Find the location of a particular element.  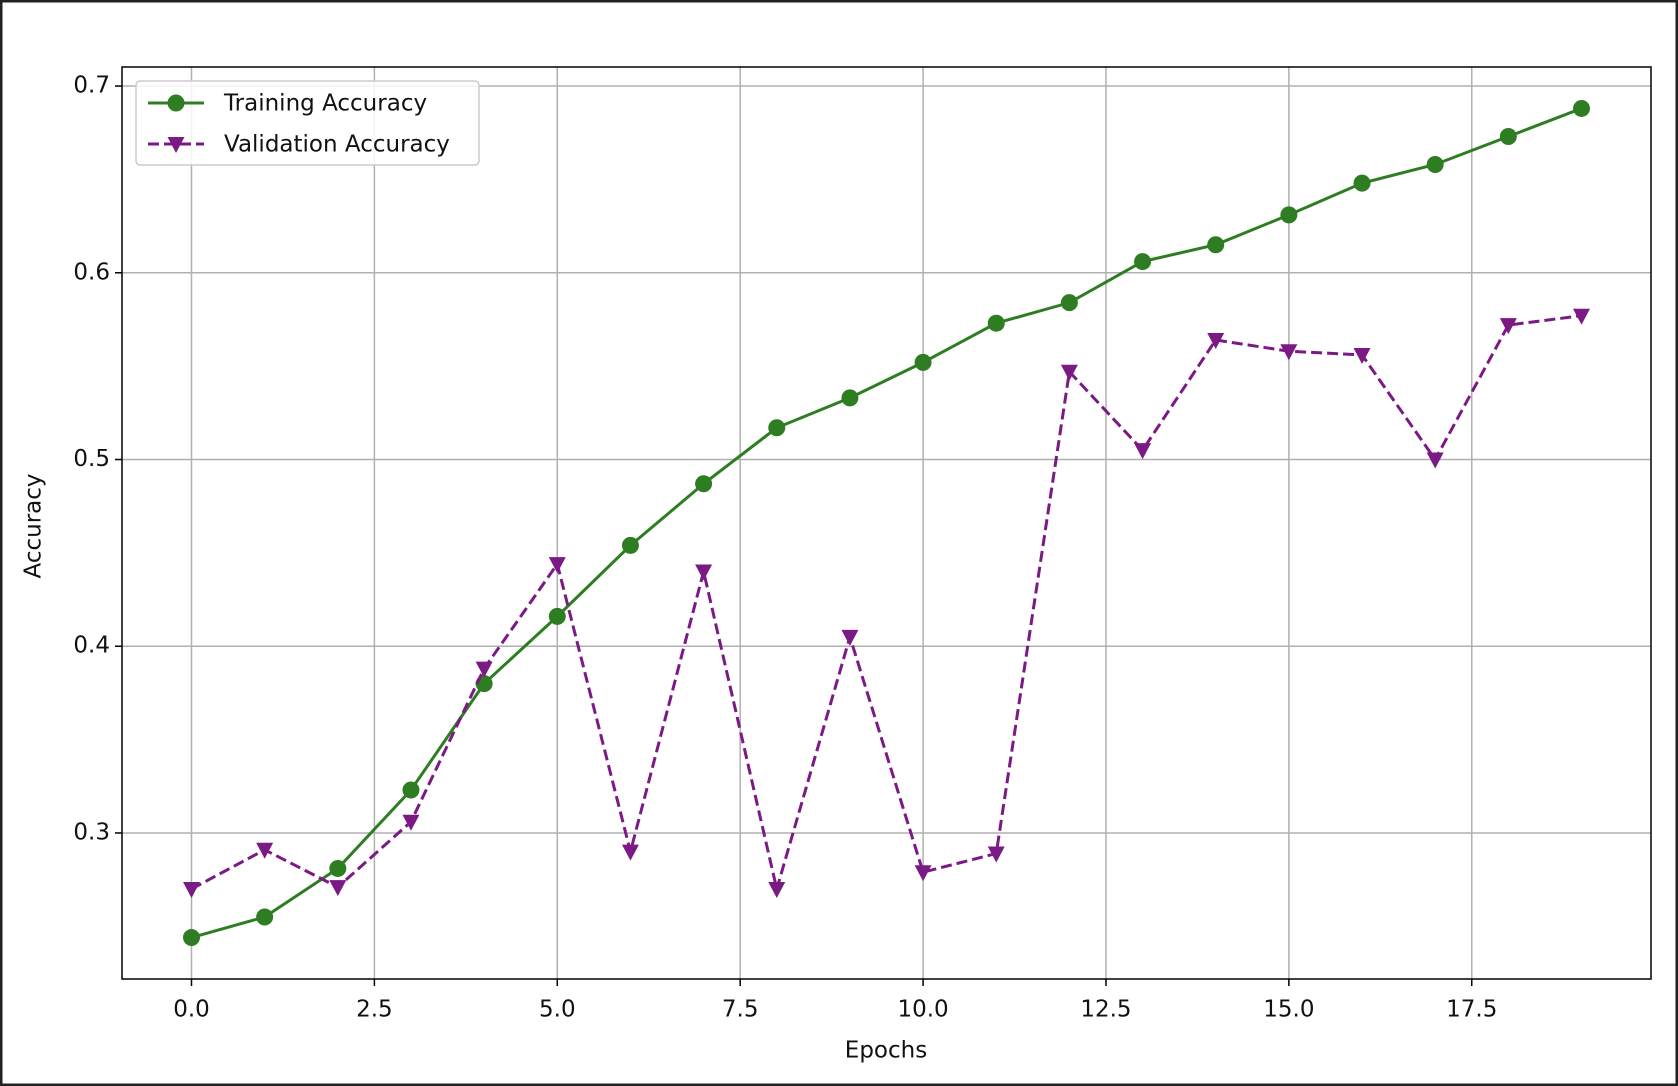

x-tick-label: 2.5 is located at coordinates (374, 1010).